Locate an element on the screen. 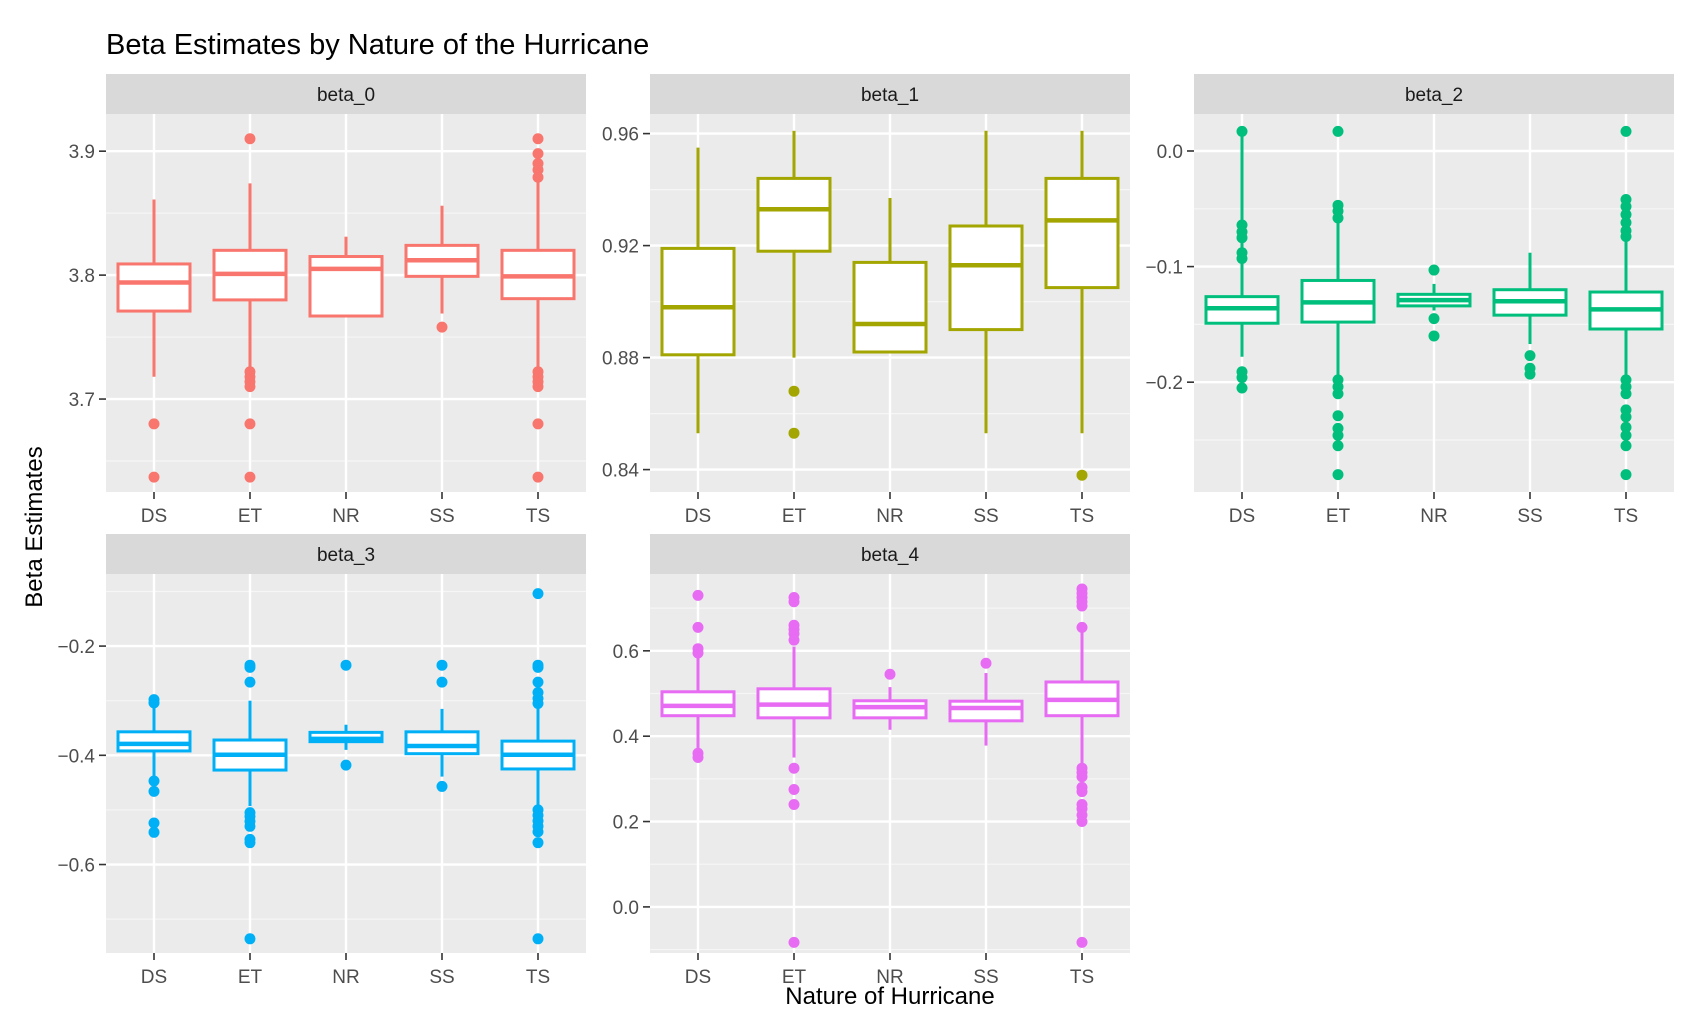 The image size is (1688, 1034). y-tick-label: 3.7 is located at coordinates (82, 400).